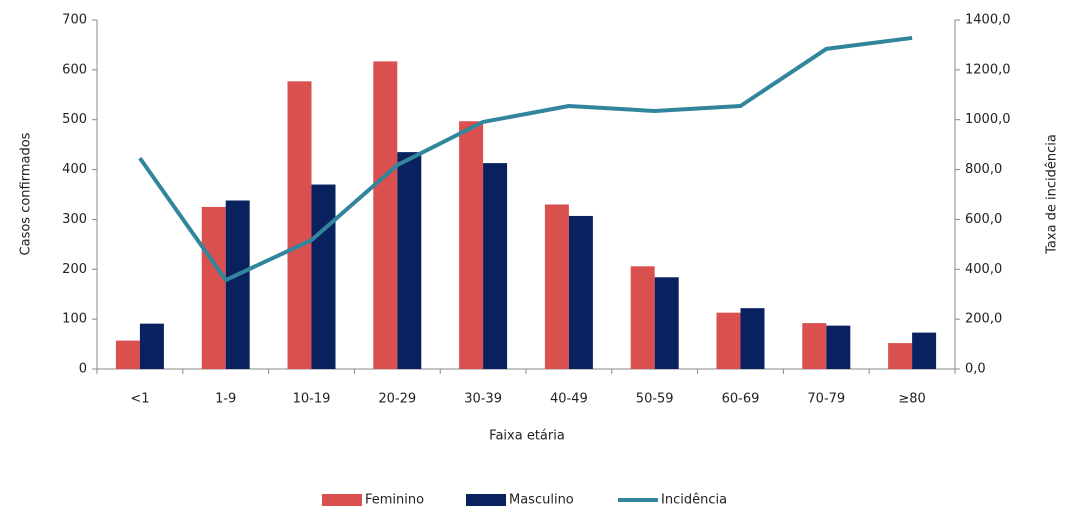  What do you see at coordinates (541, 500) in the screenshot?
I see `legend-label: Masculino` at bounding box center [541, 500].